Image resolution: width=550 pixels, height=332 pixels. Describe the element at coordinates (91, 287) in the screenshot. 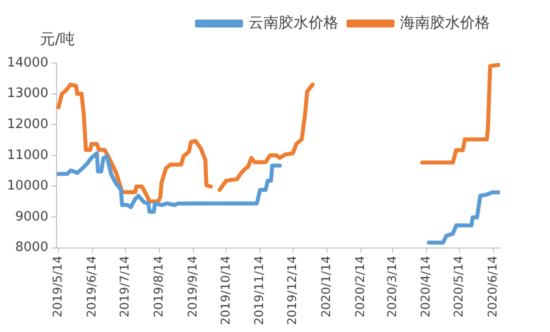

I see `x-tick-label: 2019/6/14` at that location.